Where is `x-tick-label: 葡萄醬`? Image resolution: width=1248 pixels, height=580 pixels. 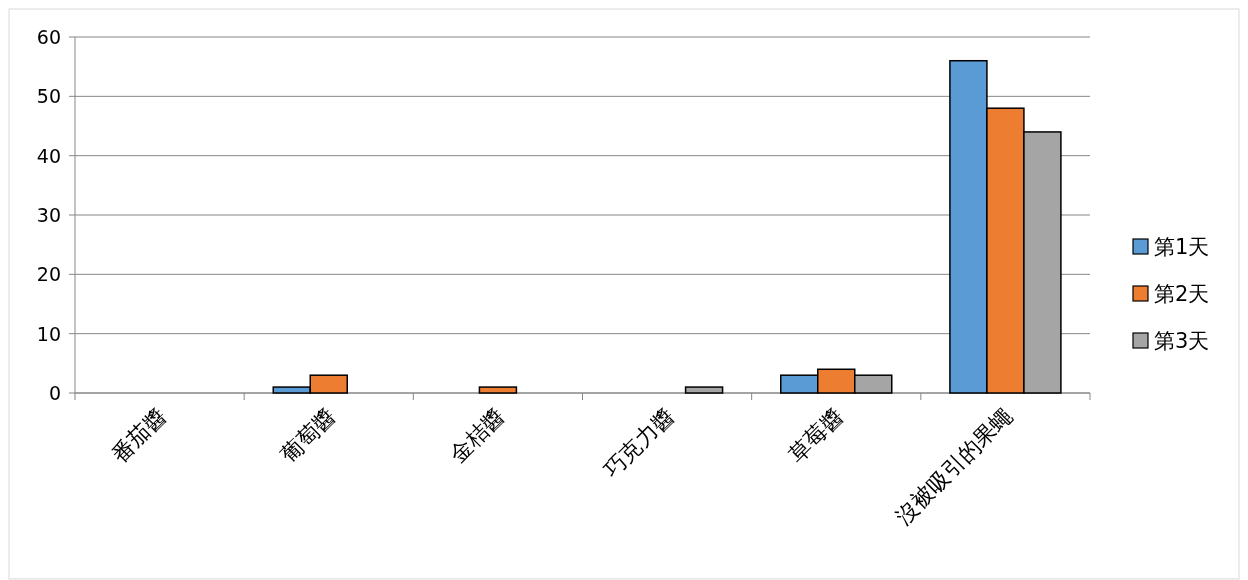
x-tick-label: 葡萄醬 is located at coordinates (308, 435).